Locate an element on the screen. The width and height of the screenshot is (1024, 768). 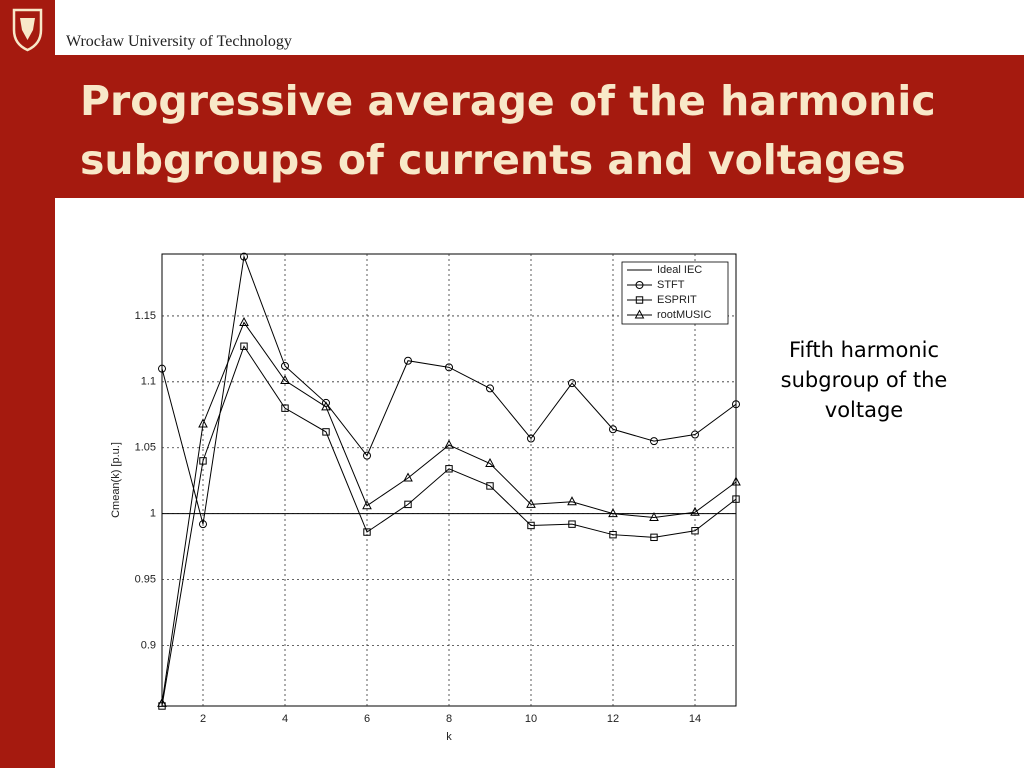
logo-icon is located at coordinates (27, 30).